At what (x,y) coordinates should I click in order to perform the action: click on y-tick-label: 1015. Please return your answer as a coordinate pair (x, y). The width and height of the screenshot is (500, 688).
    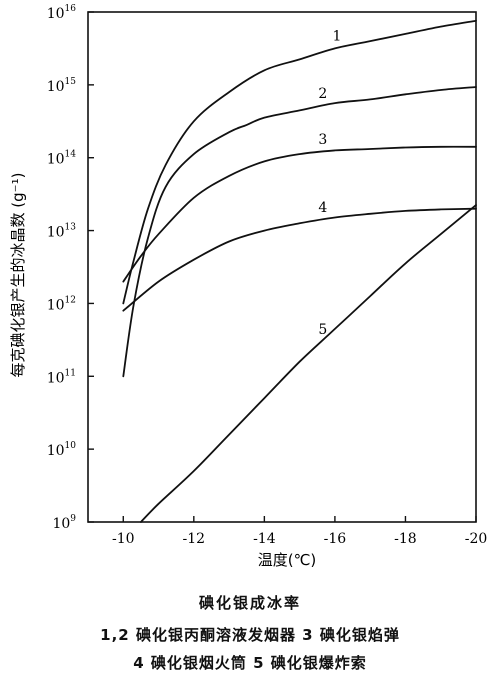
    Looking at the image, I should click on (62, 86).